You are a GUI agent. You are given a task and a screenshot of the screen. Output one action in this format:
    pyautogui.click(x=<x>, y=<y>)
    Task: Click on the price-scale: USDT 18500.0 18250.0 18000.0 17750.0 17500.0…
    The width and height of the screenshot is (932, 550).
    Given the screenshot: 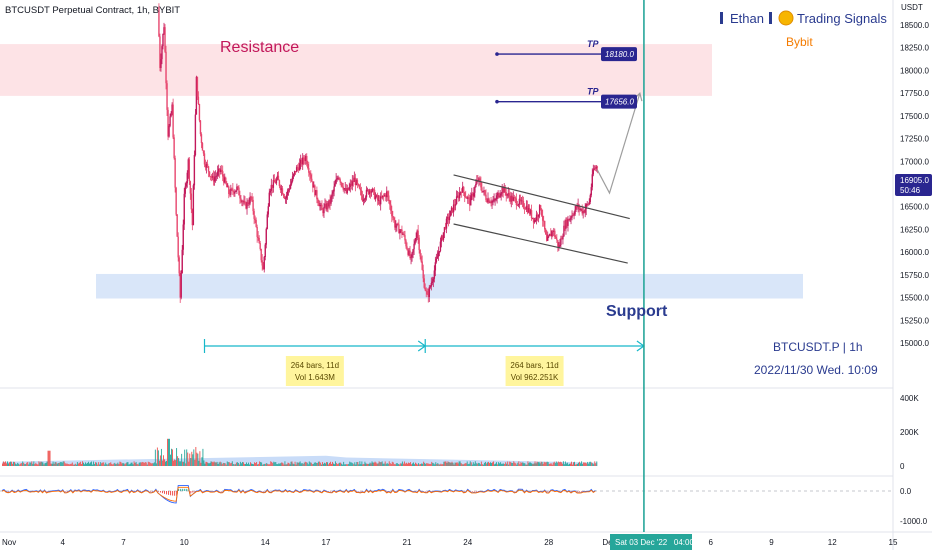 What is the action you would take?
    pyautogui.click(x=914, y=175)
    